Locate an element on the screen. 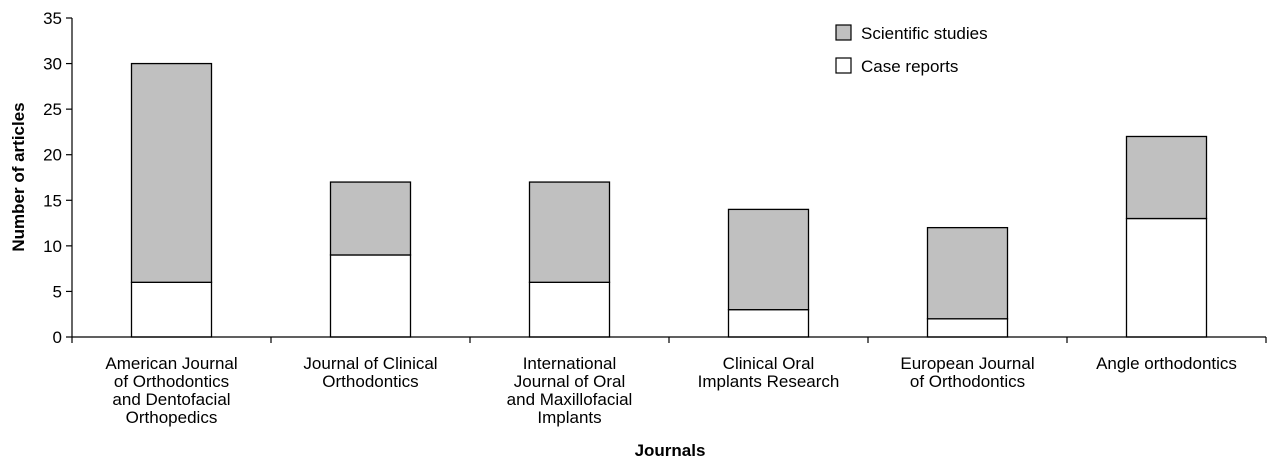 This screenshot has width=1271, height=459. category-label-line: Implants is located at coordinates (569, 417).